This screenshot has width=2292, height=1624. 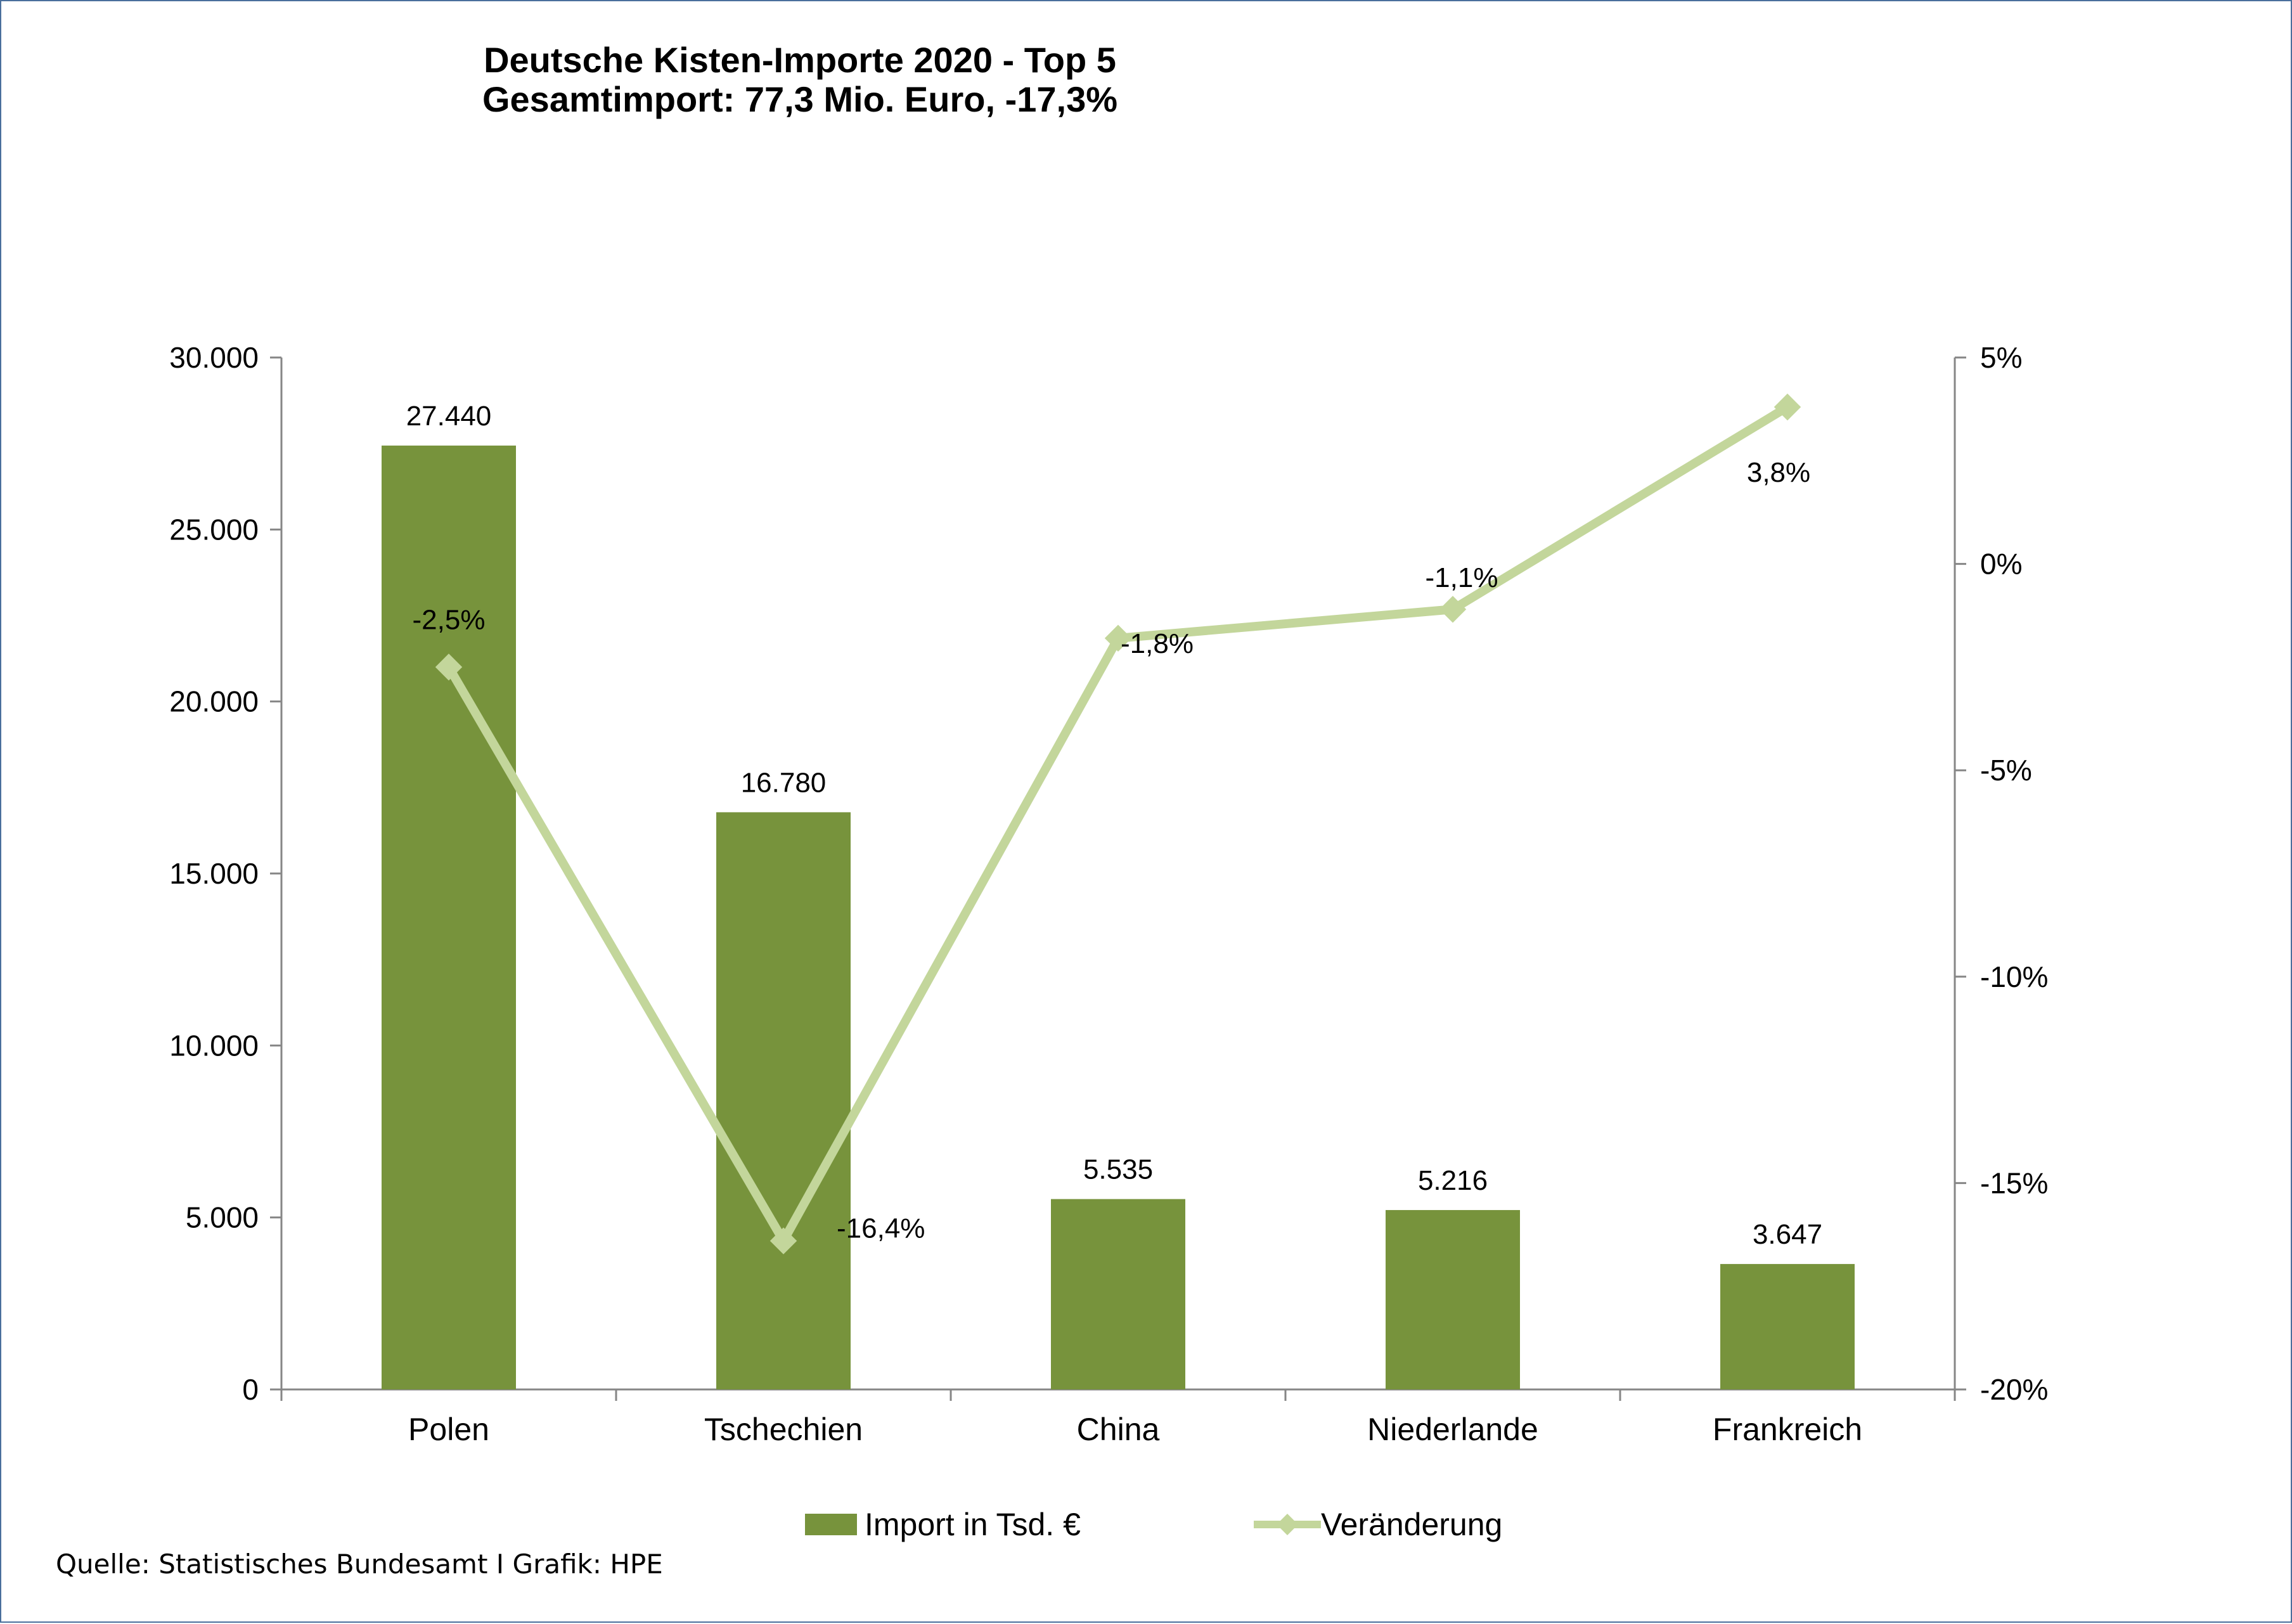 What do you see at coordinates (449, 417) in the screenshot?
I see `bar-value-label: 27.440` at bounding box center [449, 417].